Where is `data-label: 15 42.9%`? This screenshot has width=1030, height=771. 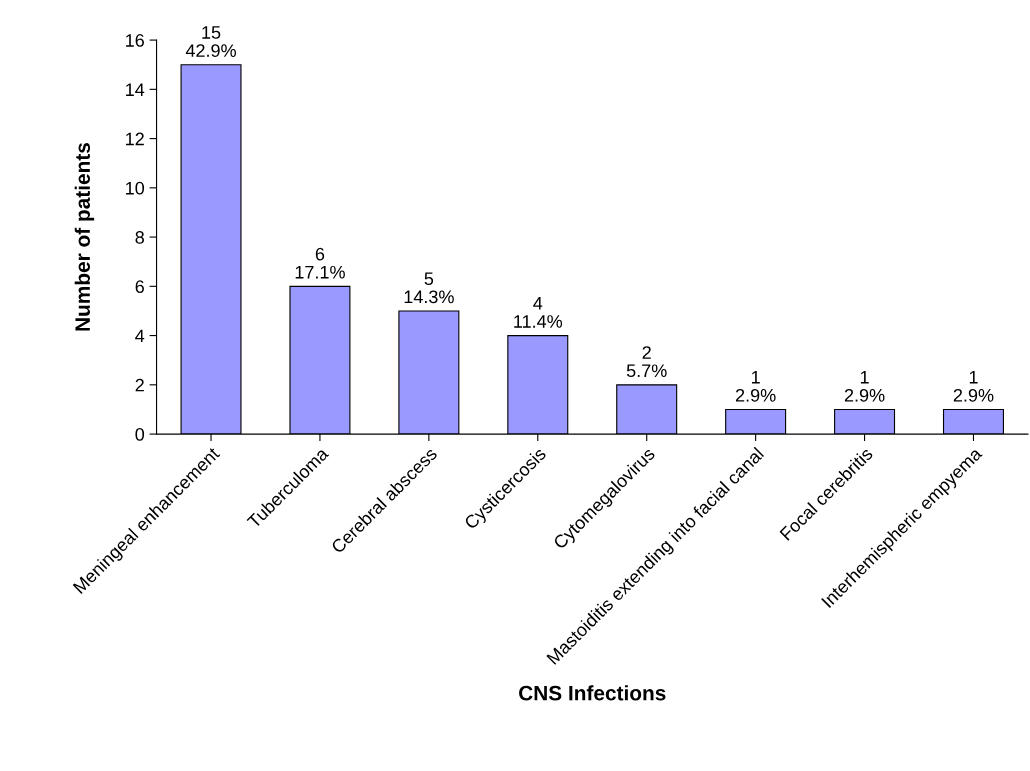 data-label: 15 42.9% is located at coordinates (210, 41).